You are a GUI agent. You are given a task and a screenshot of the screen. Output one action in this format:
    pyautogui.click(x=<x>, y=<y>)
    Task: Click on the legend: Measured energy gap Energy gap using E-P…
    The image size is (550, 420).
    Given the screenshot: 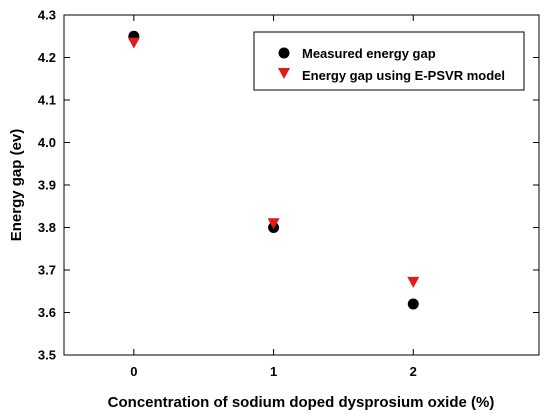 What is the action you would take?
    pyautogui.click(x=389, y=61)
    